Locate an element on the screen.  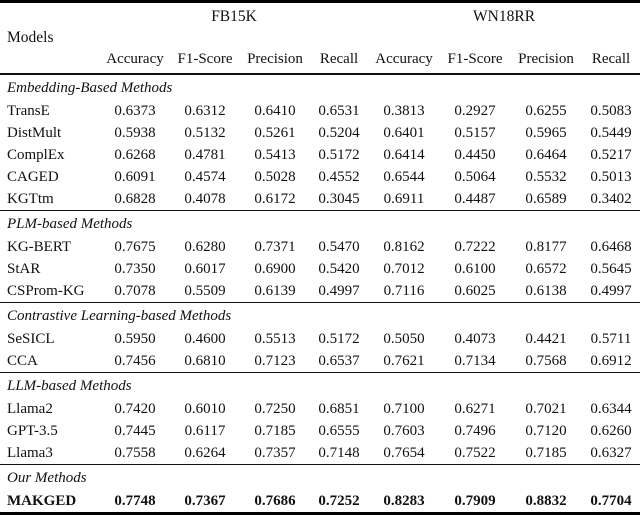
model-name: StAR is located at coordinates (24, 268).